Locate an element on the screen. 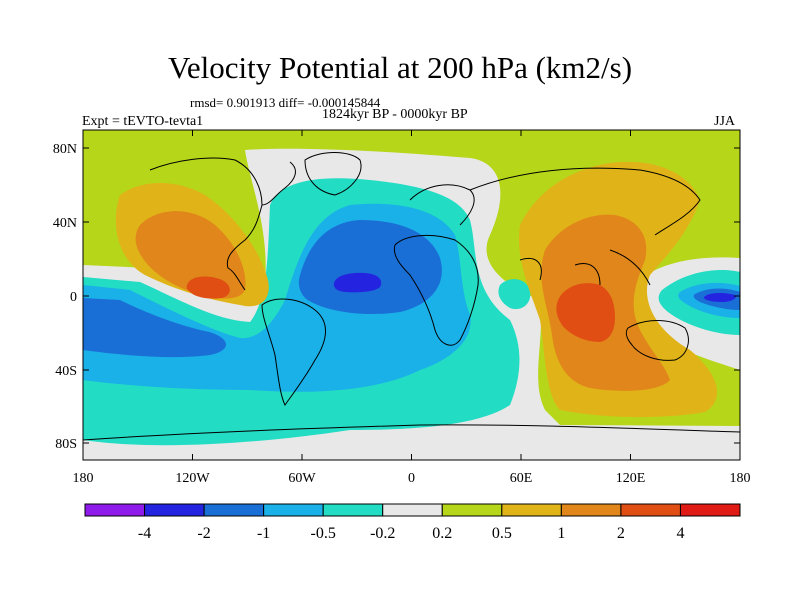 This screenshot has width=800, height=600. plot-title: Velocity Potential at 200 hPa (km2/s) is located at coordinates (400, 67).